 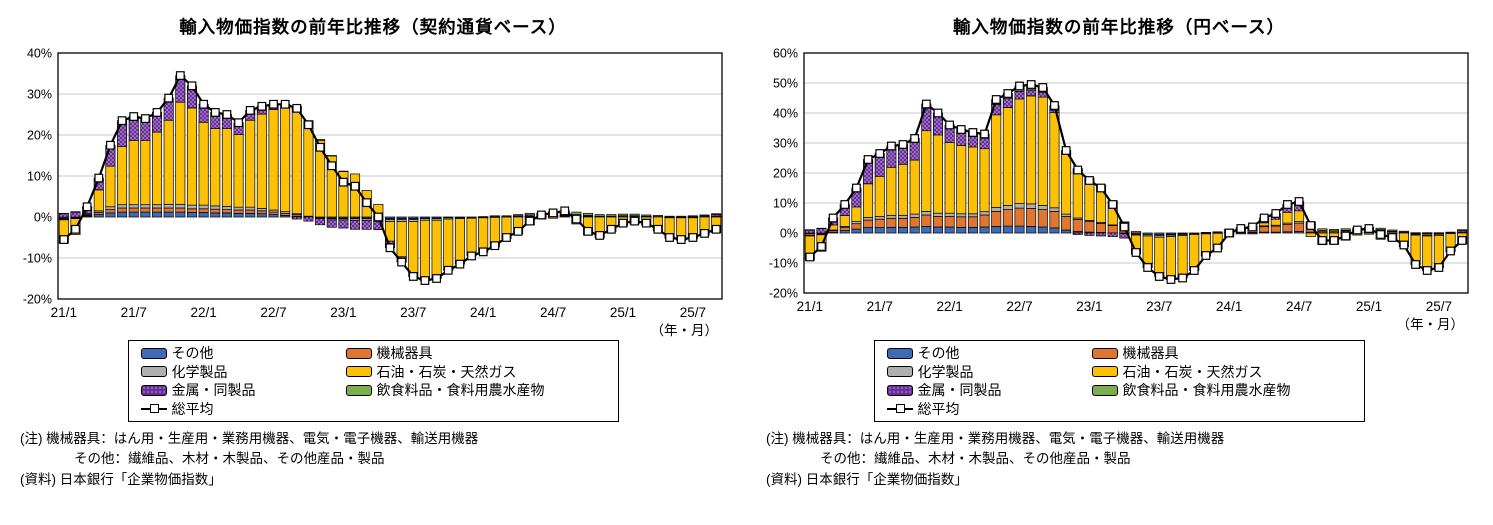 What do you see at coordinates (785, 84) in the screenshot?
I see `svg-text: 50%` at bounding box center [785, 84].